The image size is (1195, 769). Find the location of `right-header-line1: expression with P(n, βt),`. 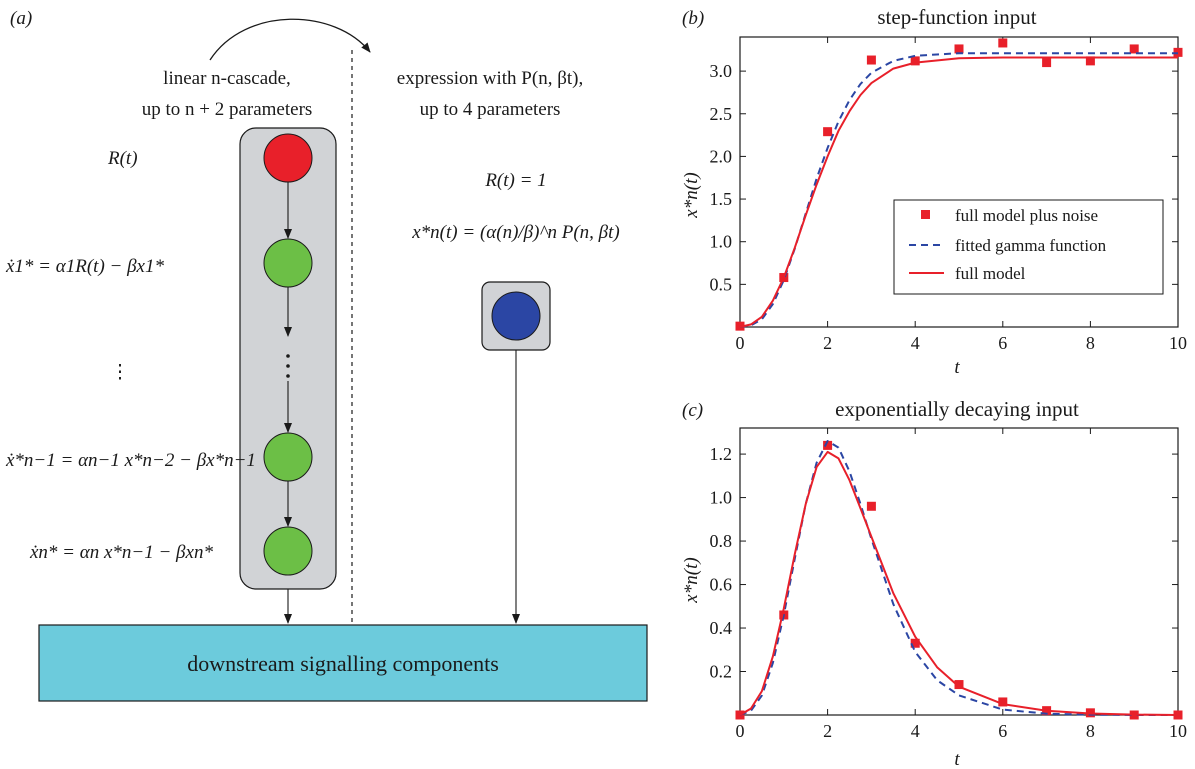

right-header-line1: expression with P(n, βt), is located at coordinates (490, 78).